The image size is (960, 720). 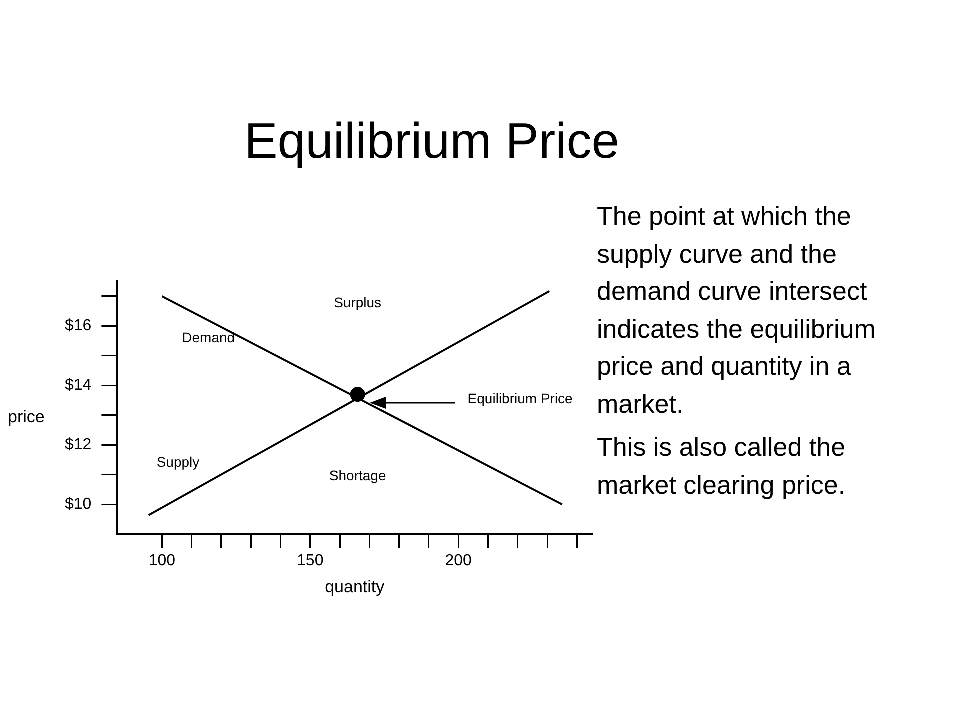 What do you see at coordinates (432, 141) in the screenshot?
I see `chart-title: Equilibrium Price` at bounding box center [432, 141].